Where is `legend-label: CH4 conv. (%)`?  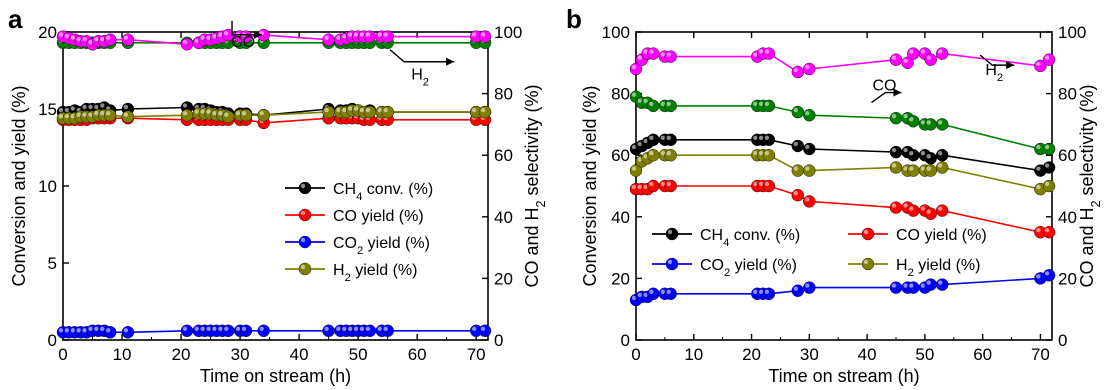
legend-label: CH4 conv. (%) is located at coordinates (750, 238).